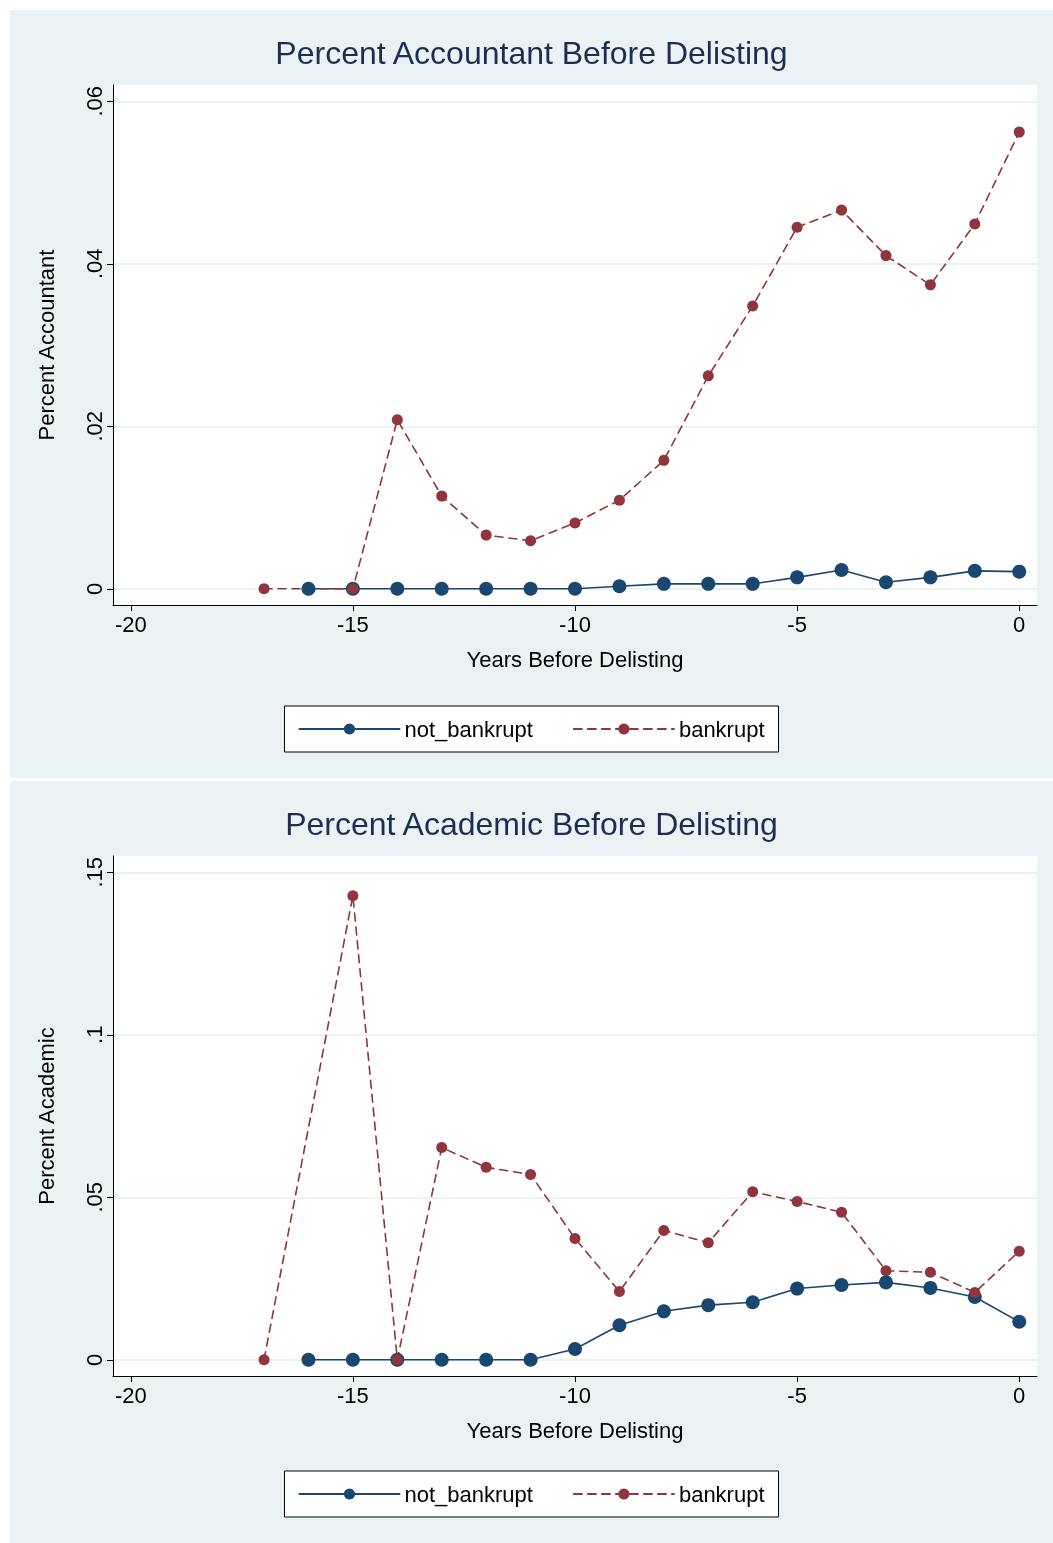 Image resolution: width=1053 pixels, height=1543 pixels. Describe the element at coordinates (94, 1034) in the screenshot. I see `y-tick-label: .1` at that location.